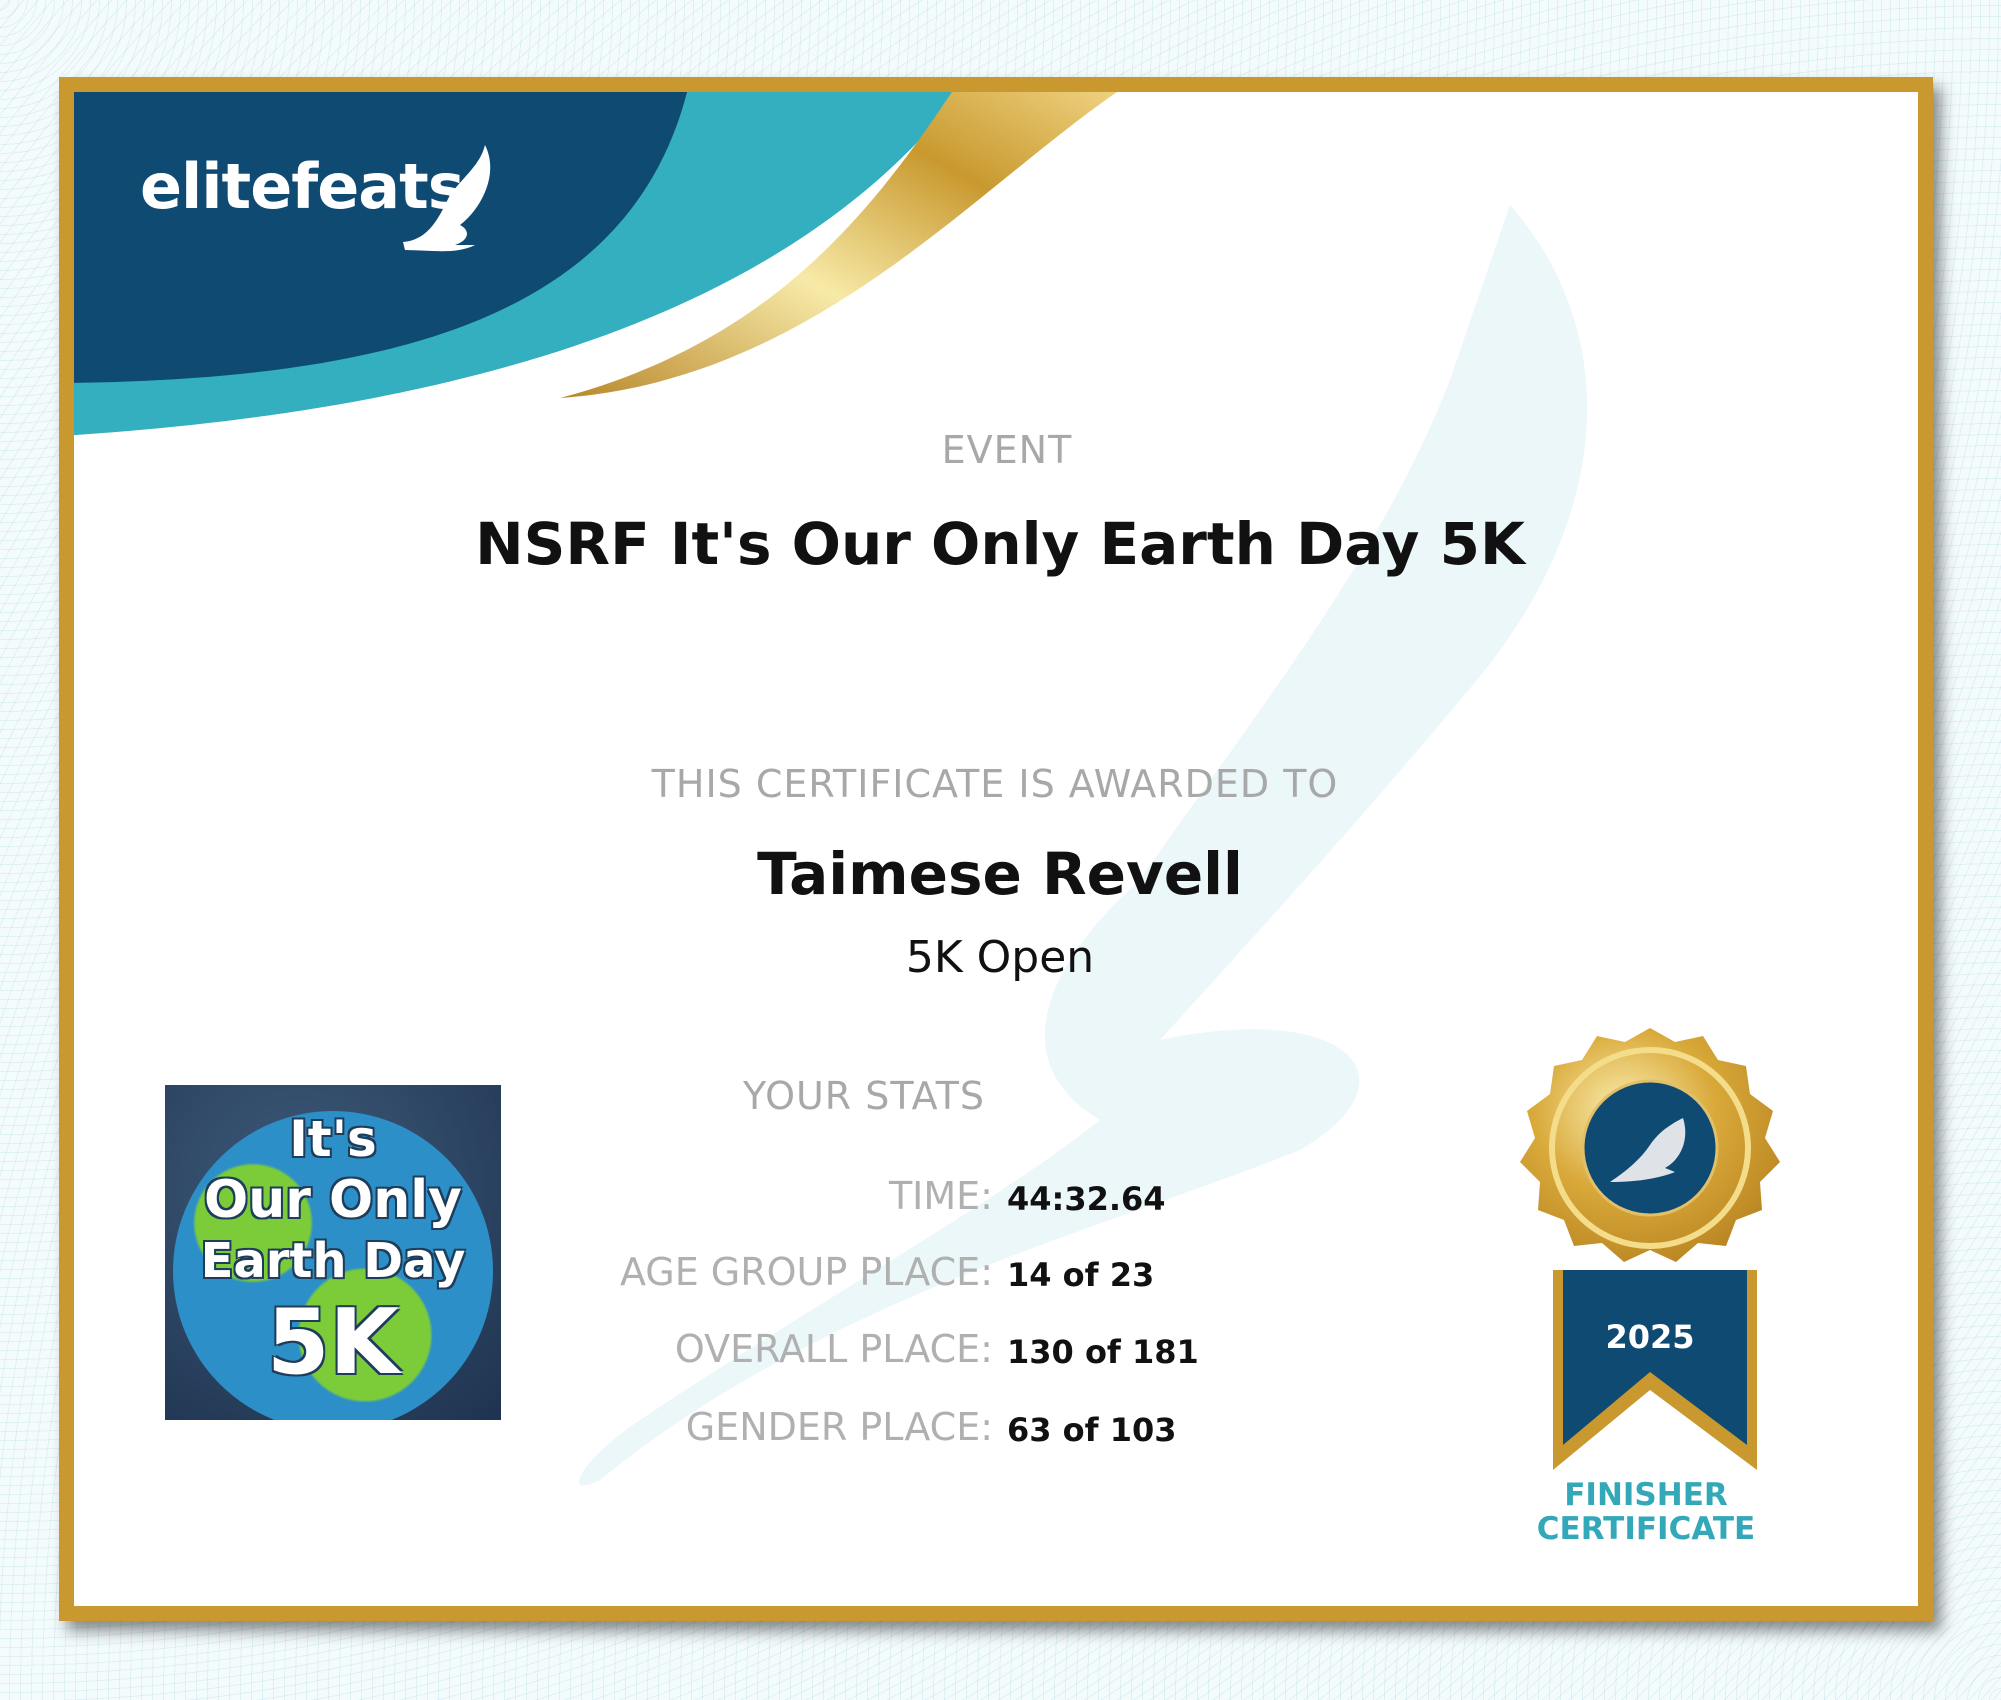 The image size is (2001, 1700). What do you see at coordinates (1092, 1430) in the screenshot?
I see `gender-place-value: 63 of 103` at bounding box center [1092, 1430].